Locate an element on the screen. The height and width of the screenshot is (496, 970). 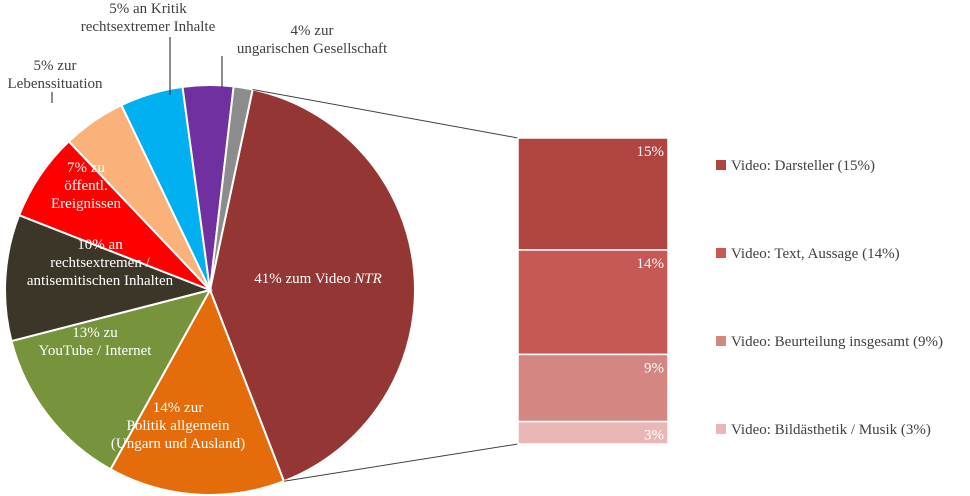
legend-item-0: Video: Darsteller (15%) is located at coordinates (803, 166).